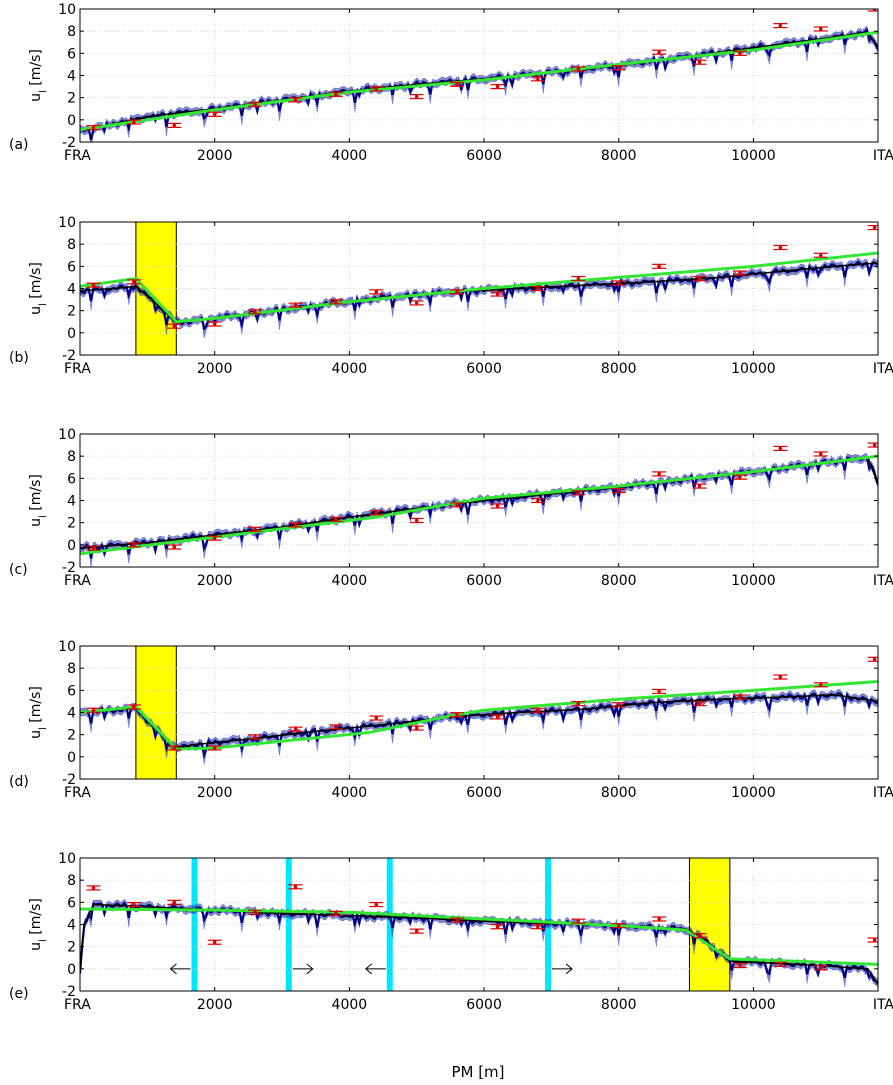 The width and height of the screenshot is (893, 1085). I want to click on simulation-mean-line, so click(479, 944).